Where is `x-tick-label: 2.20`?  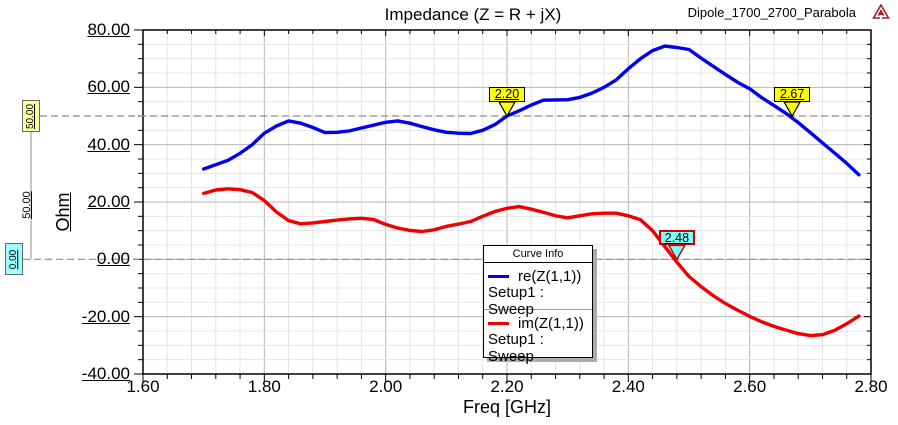
x-tick-label: 2.20 is located at coordinates (507, 386).